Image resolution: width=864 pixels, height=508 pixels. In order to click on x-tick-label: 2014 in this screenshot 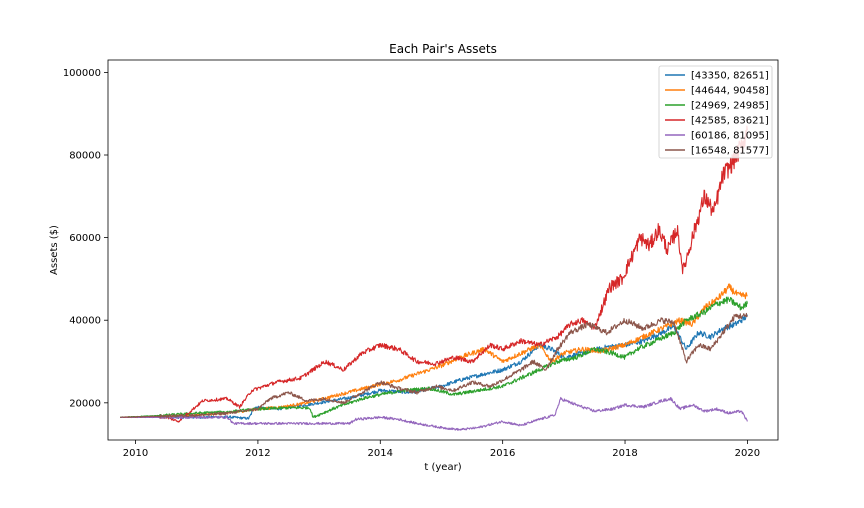, I will do `click(380, 453)`.